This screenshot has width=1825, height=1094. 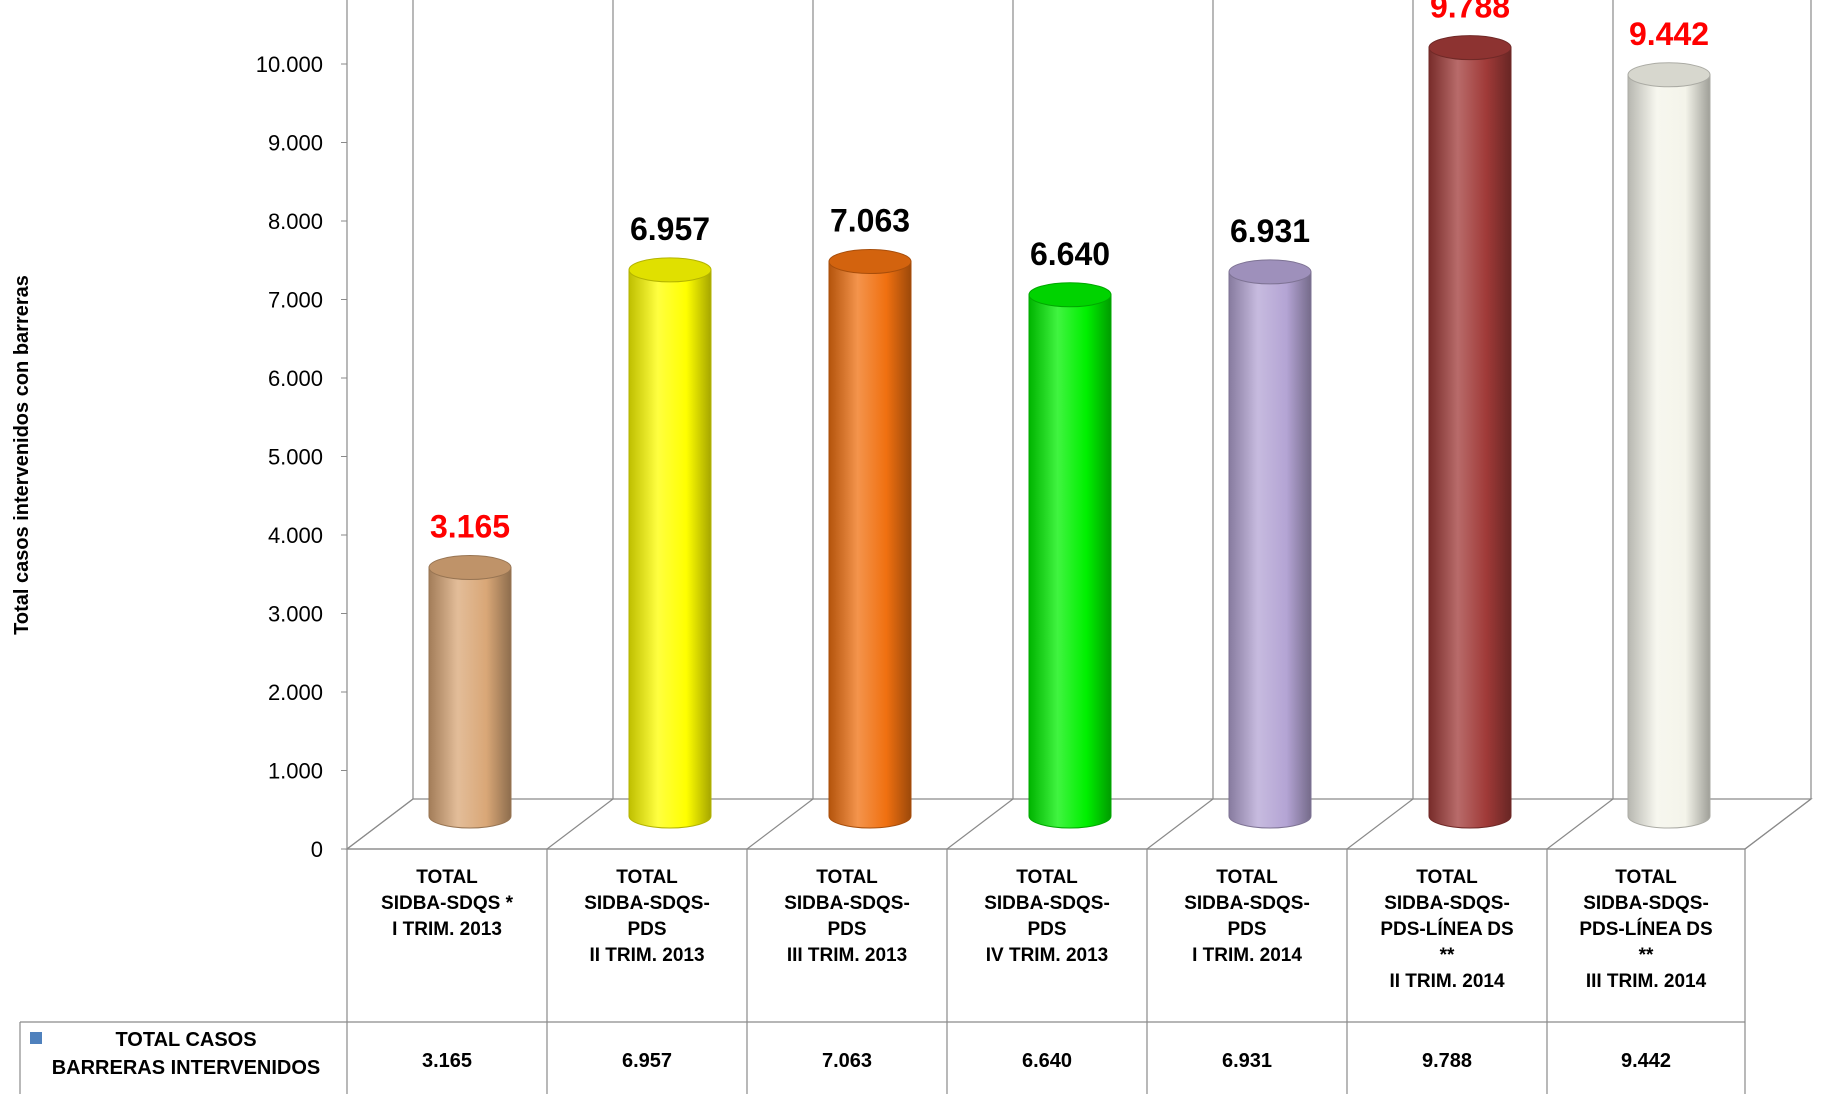 What do you see at coordinates (295, 535) in the screenshot?
I see `y-tick-label: 4.000` at bounding box center [295, 535].